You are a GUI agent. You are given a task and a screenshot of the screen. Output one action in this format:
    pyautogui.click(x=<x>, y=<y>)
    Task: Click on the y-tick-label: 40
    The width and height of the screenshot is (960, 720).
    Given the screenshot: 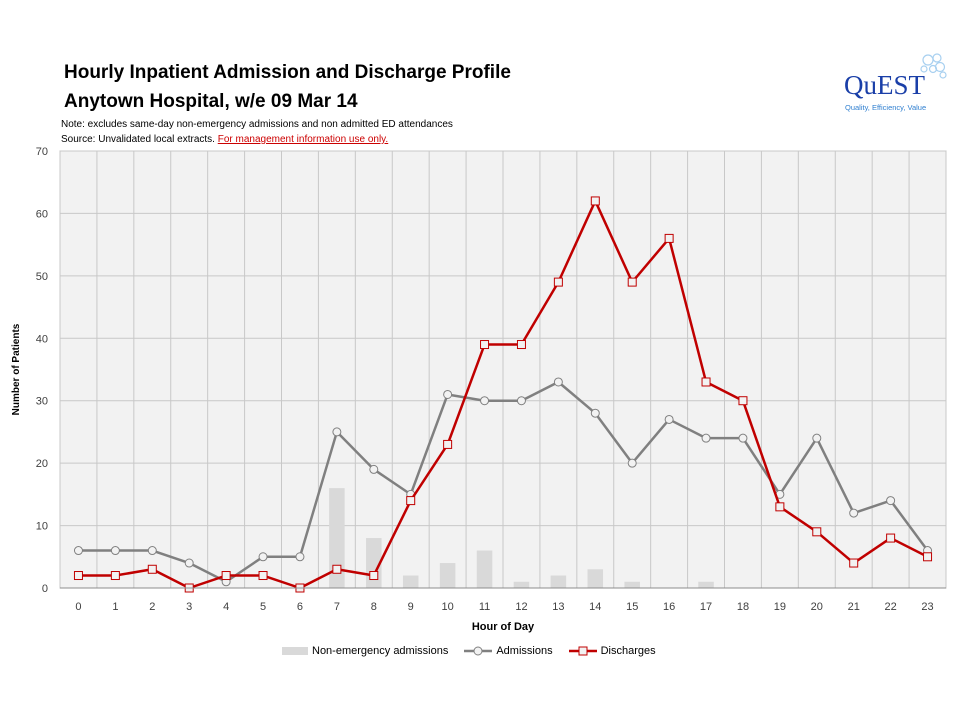 What is the action you would take?
    pyautogui.click(x=42, y=339)
    